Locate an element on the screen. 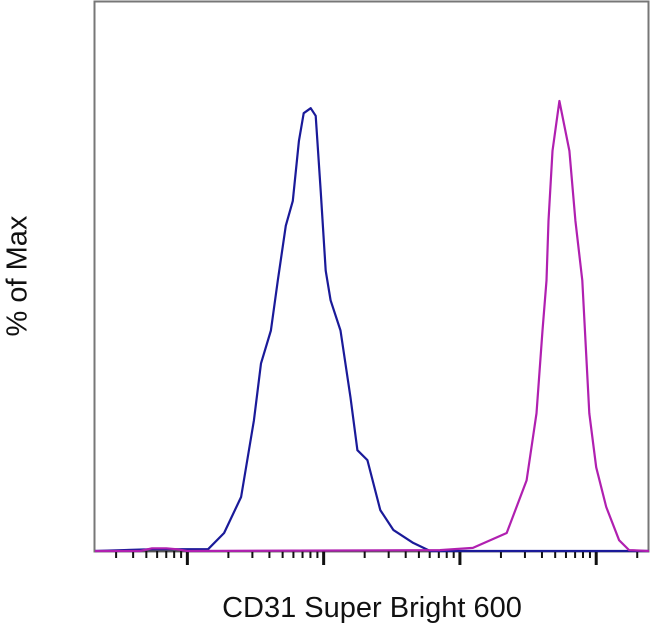 The height and width of the screenshot is (641, 650). y-axis-label: % of Max is located at coordinates (17, 276).